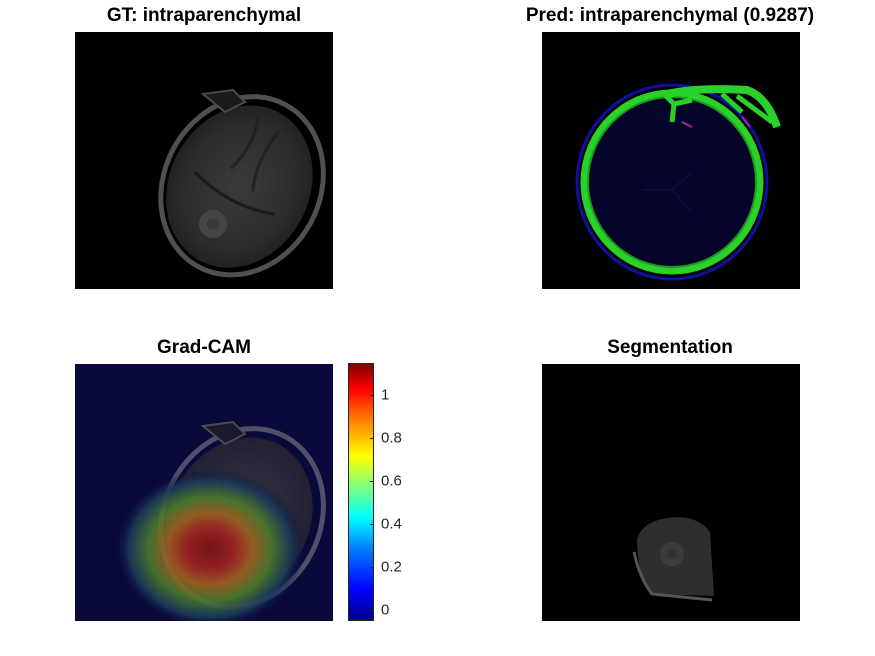  What do you see at coordinates (671, 160) in the screenshot?
I see `pred-edge-image` at bounding box center [671, 160].